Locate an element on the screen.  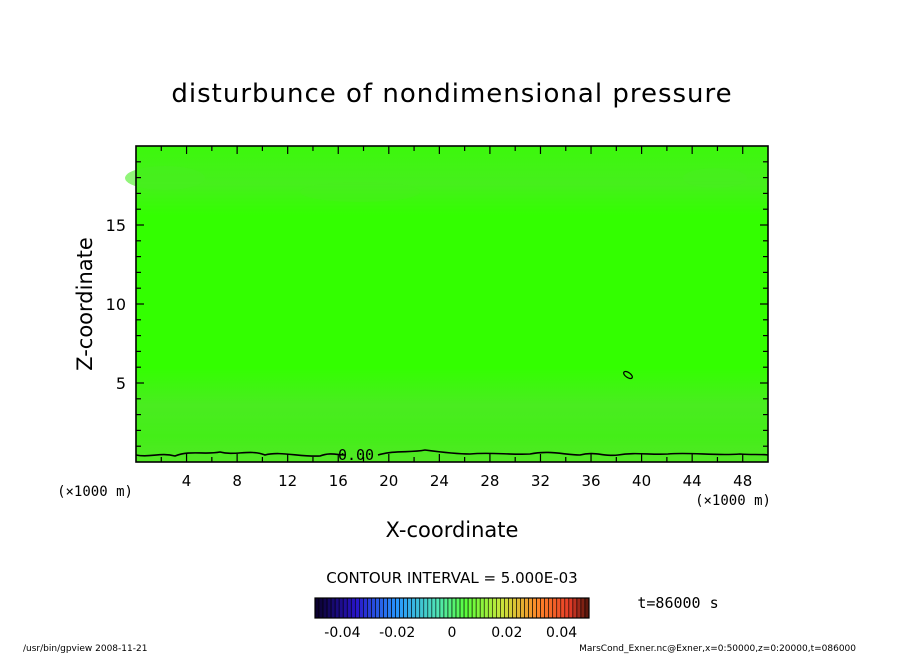
y-tick-label: 10 is located at coordinates (116, 304).